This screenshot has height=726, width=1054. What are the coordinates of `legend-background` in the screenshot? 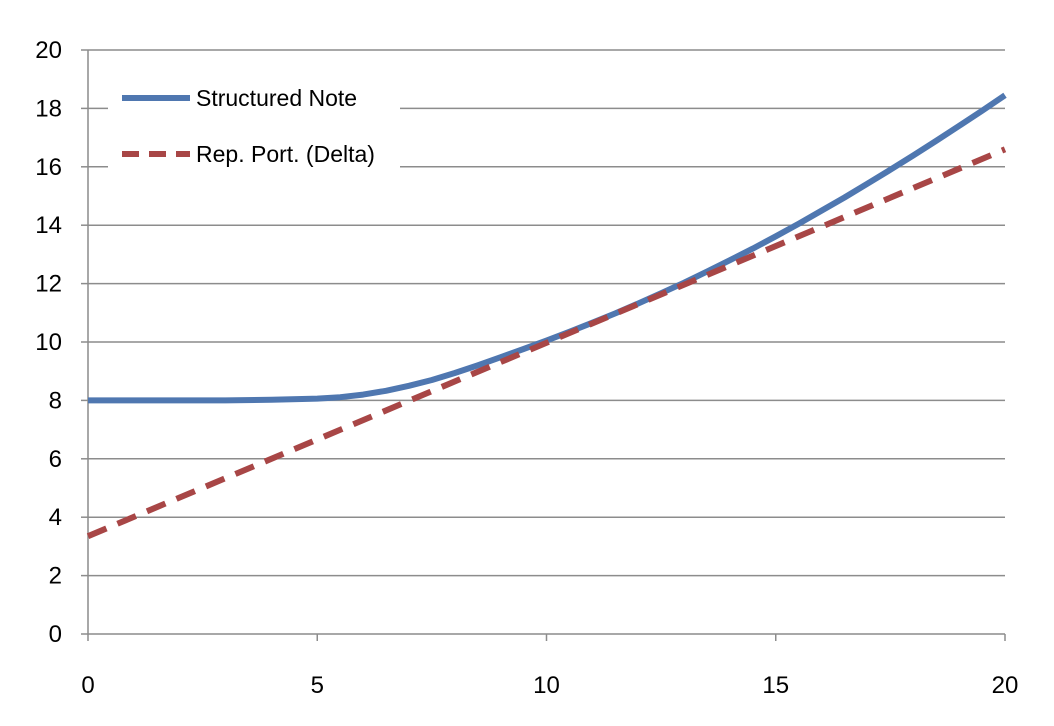 It's located at (254, 126).